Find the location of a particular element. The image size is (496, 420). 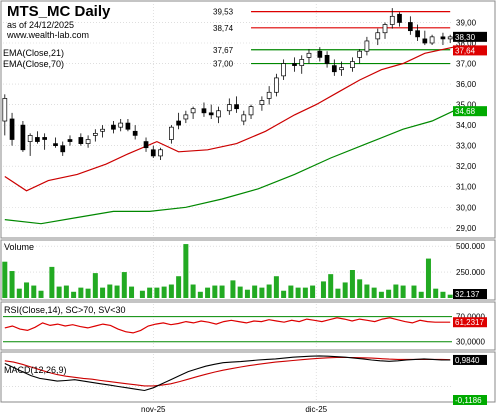

macd-line is located at coordinates (227, 373).